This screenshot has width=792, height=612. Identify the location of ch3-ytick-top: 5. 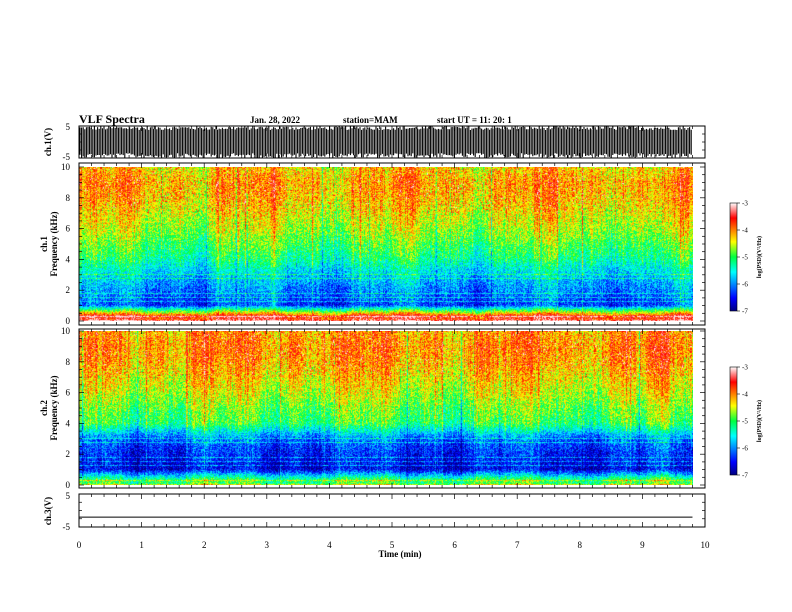
(68, 496).